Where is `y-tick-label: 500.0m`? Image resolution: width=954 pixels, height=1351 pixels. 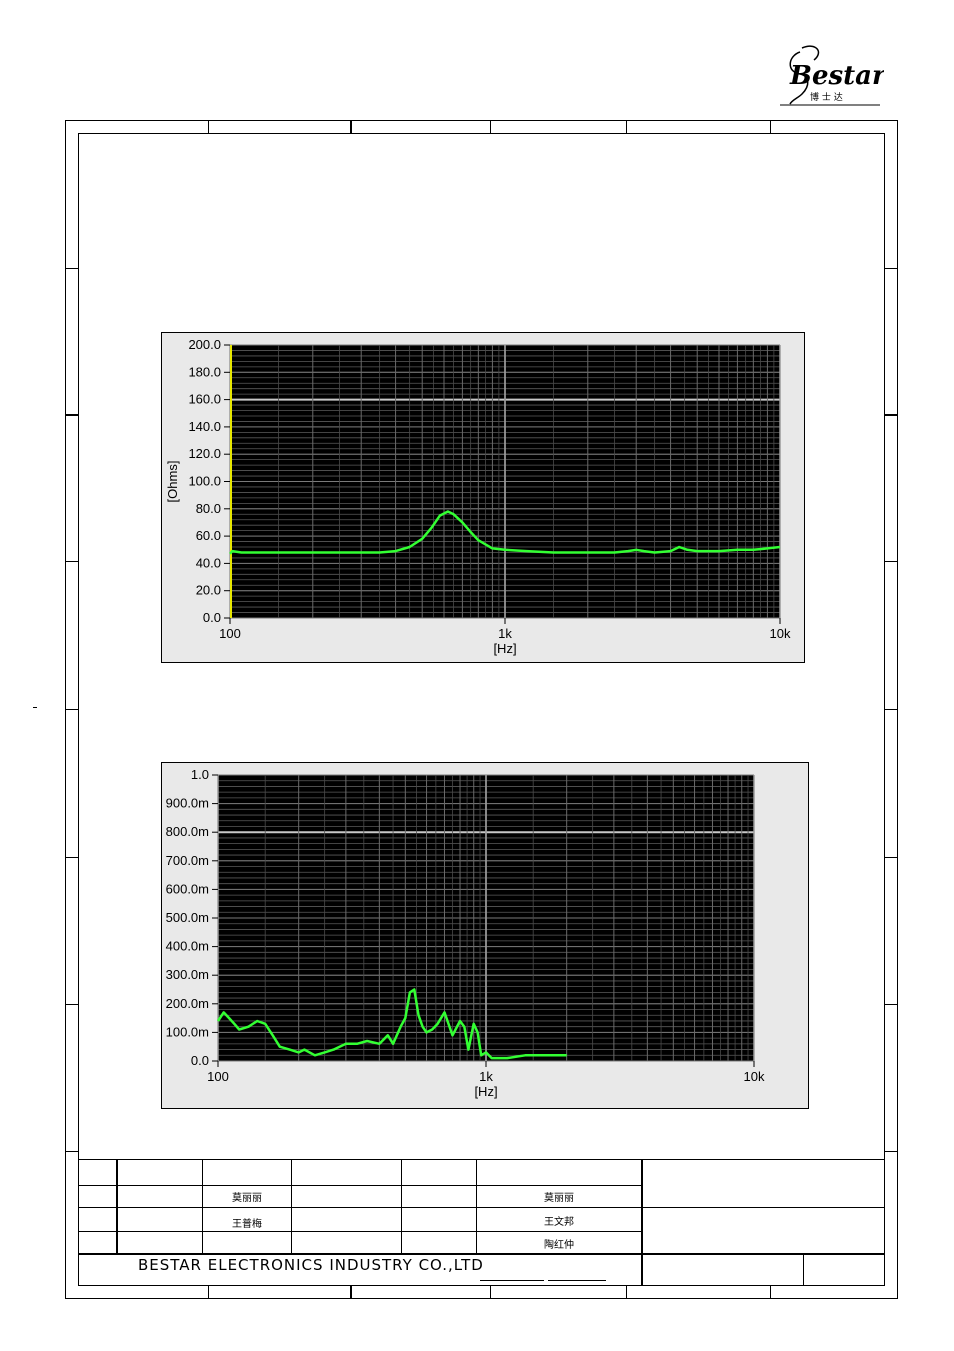 y-tick-label: 500.0m is located at coordinates (187, 917).